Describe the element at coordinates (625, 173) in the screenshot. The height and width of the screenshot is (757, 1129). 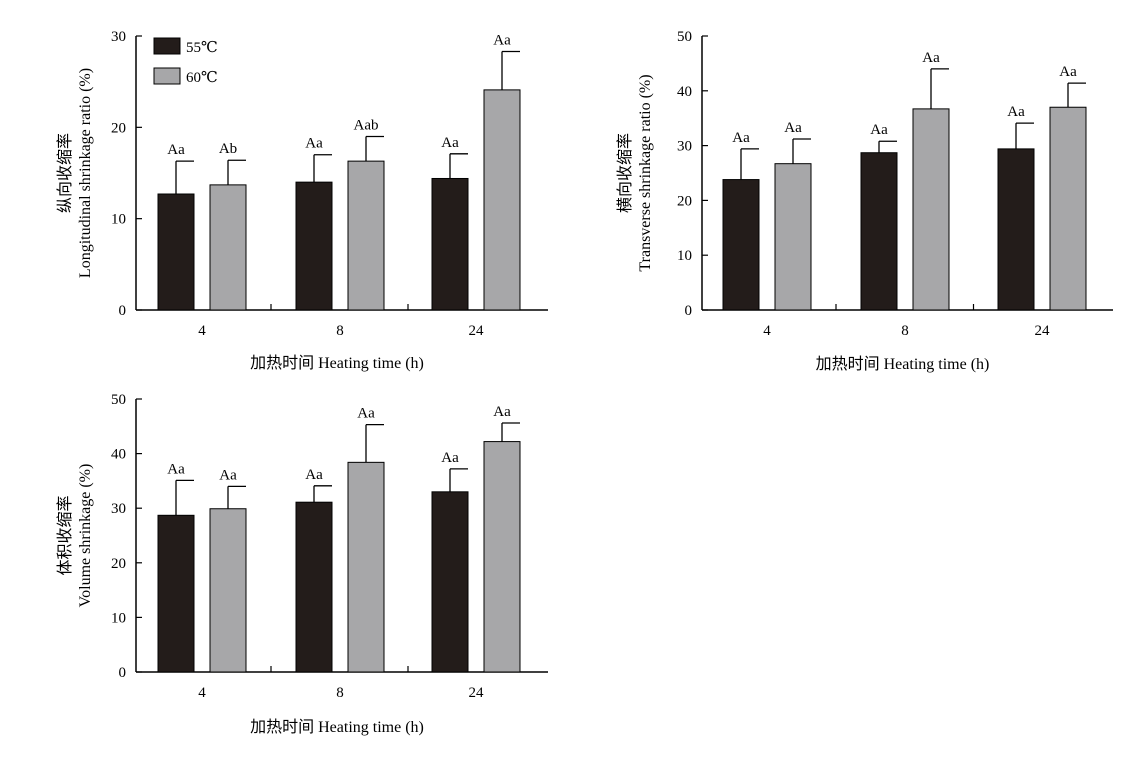
I see `y-axis-label-cn: 横向收缩率` at that location.